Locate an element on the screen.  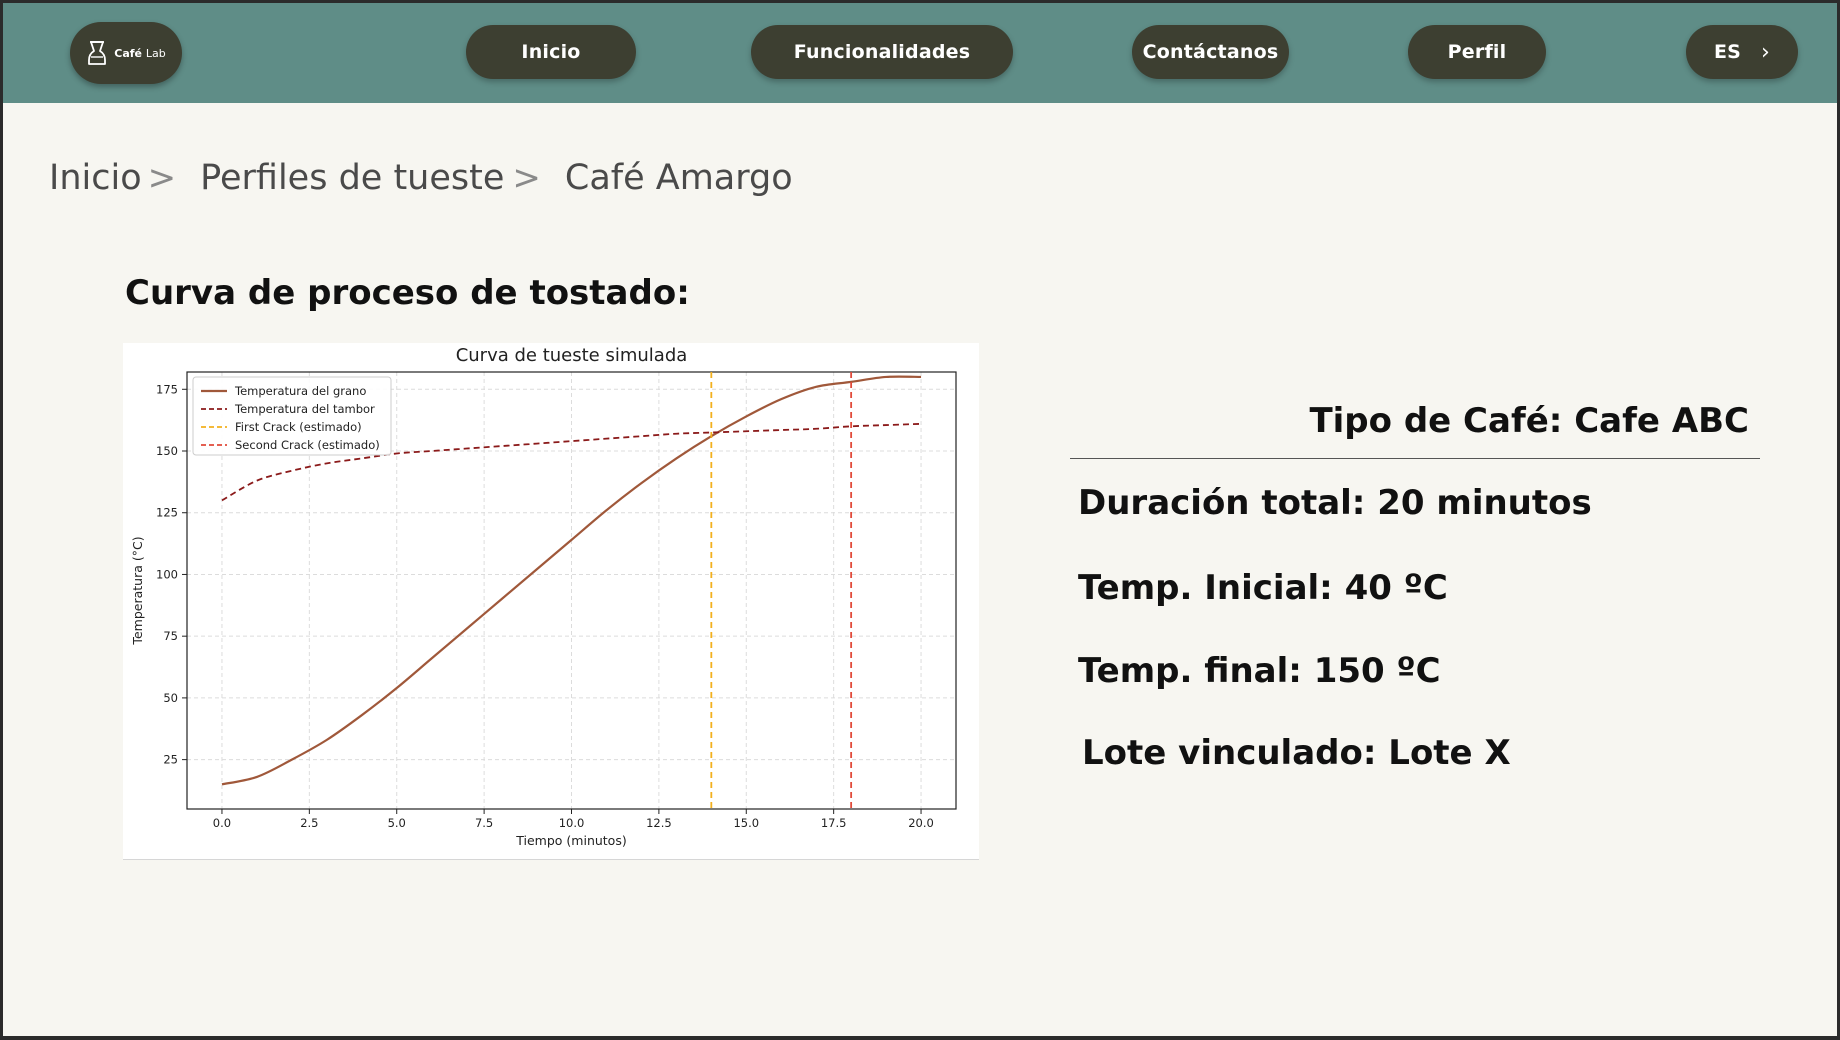
y-axis-label: Temperatura (°C) is located at coordinates (137, 590).